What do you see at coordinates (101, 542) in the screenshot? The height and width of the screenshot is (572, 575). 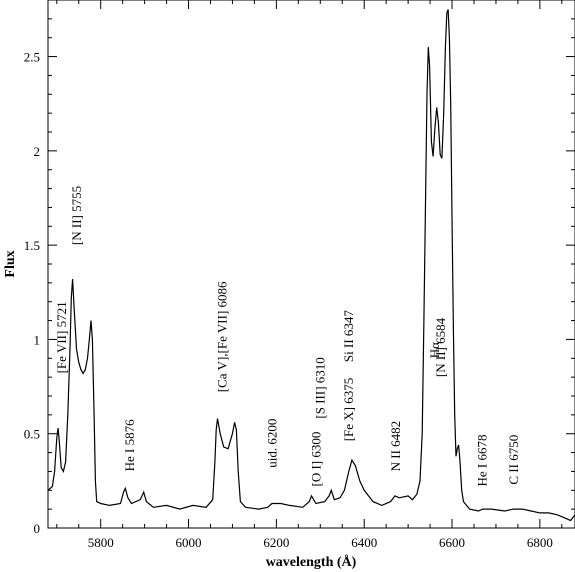 I see `x-tick-label: 5800` at bounding box center [101, 542].